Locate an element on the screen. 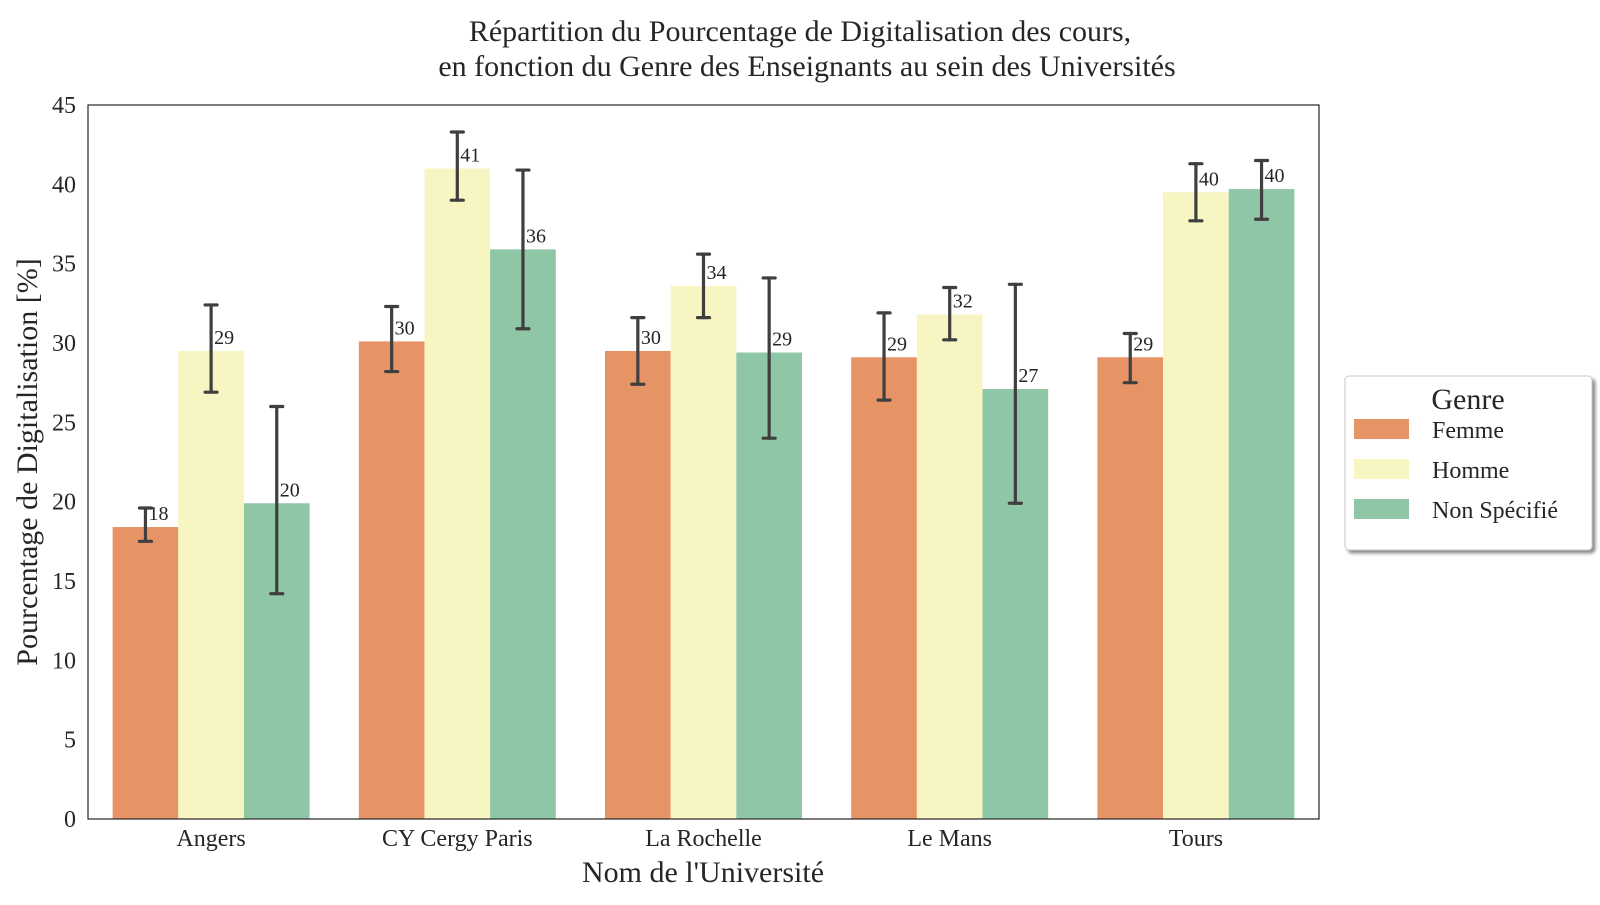 The width and height of the screenshot is (1600, 905). y-tick-label: 45 is located at coordinates (64, 106).